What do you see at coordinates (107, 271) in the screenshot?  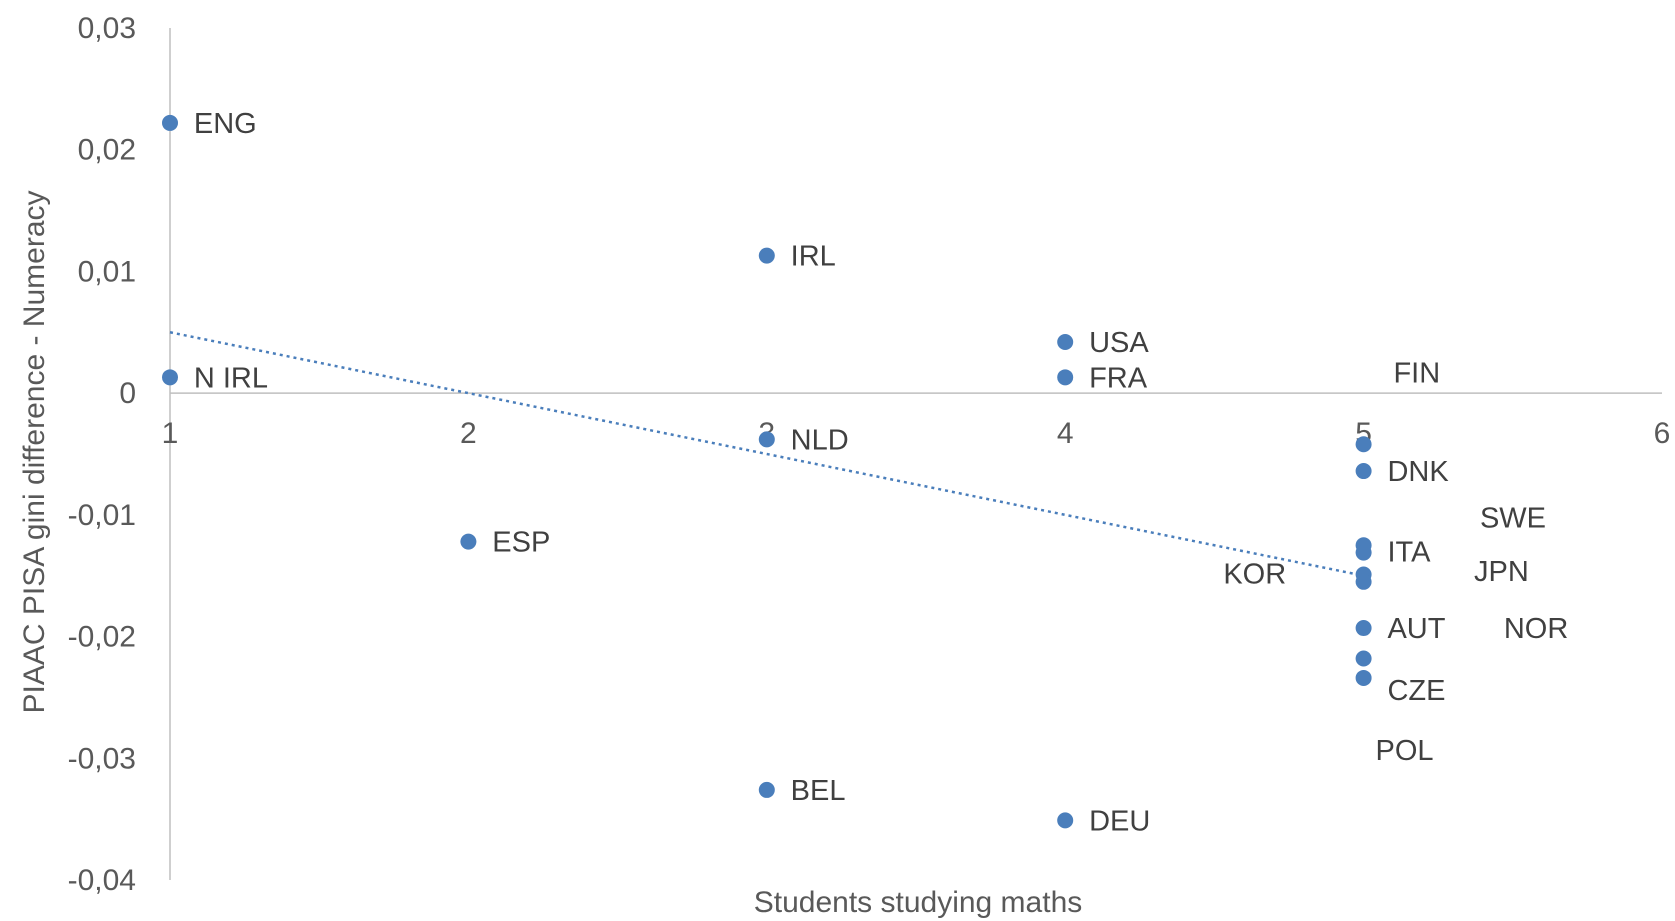 I see `y-tick-label: 0,01` at bounding box center [107, 271].